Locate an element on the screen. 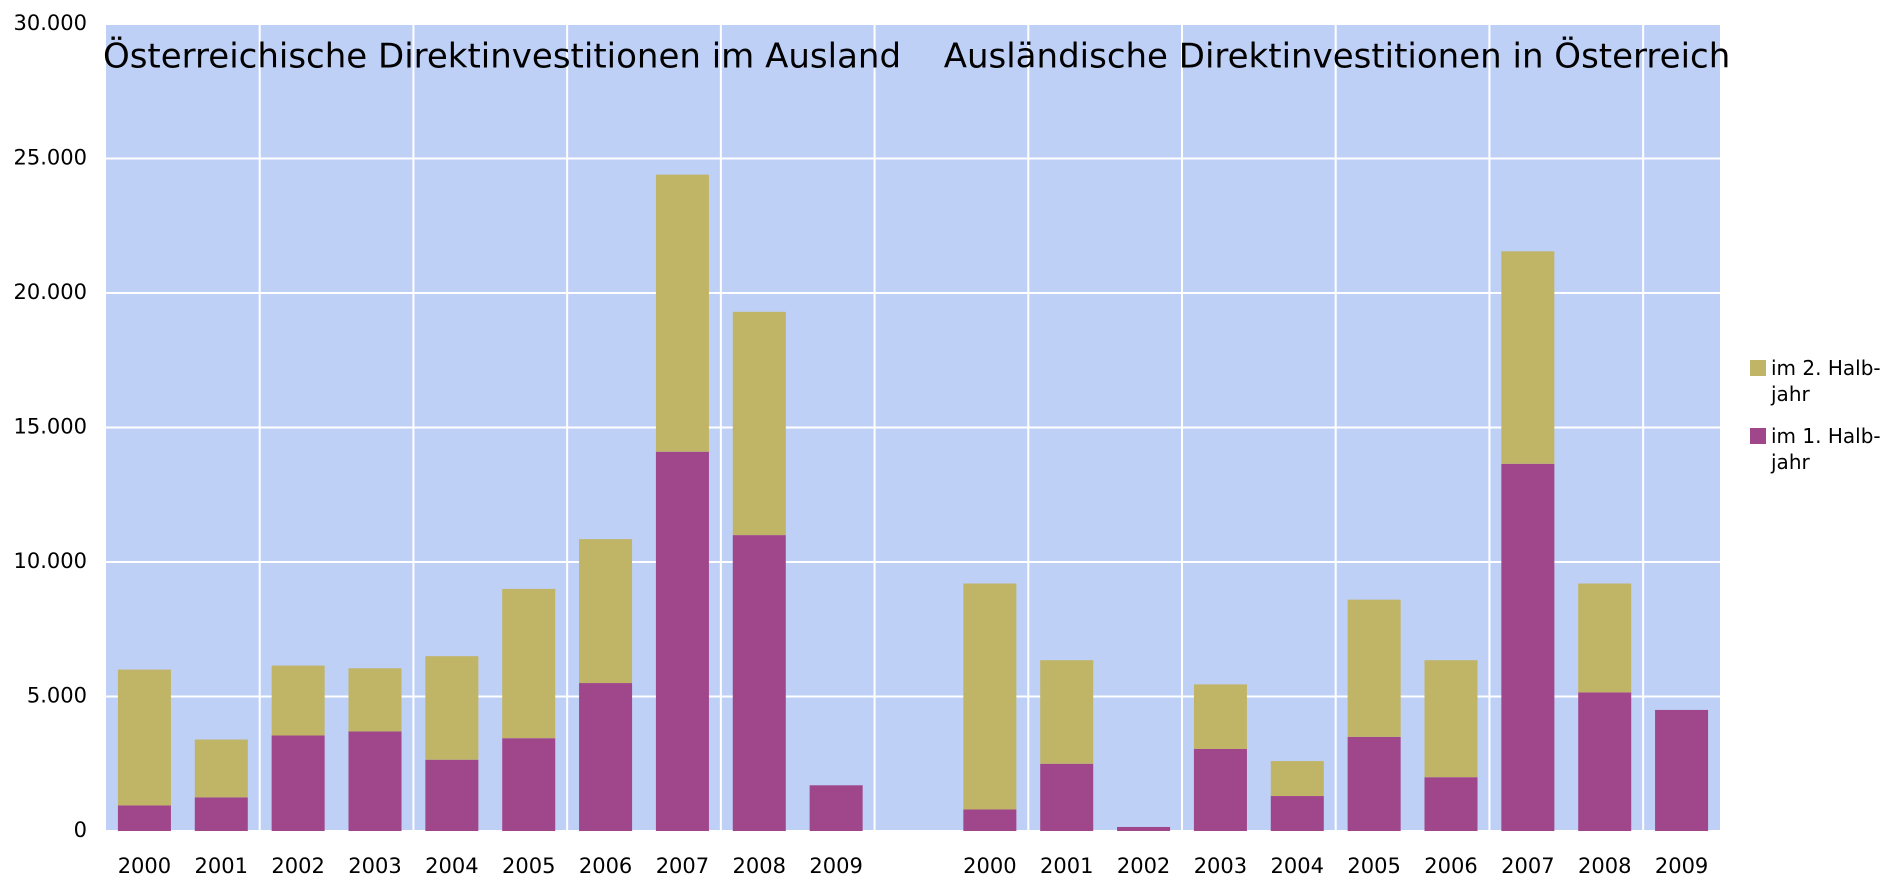 Image resolution: width=1893 pixels, height=879 pixels. y-tick-label: 10.000 is located at coordinates (50, 561).